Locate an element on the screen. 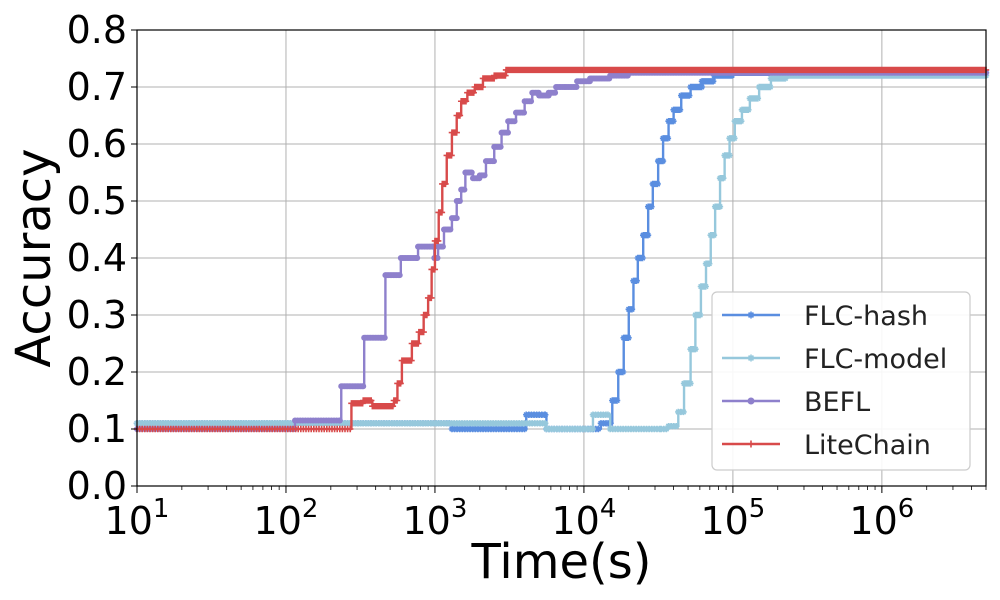  x-tick-label: 10⁶ is located at coordinates (881, 518).